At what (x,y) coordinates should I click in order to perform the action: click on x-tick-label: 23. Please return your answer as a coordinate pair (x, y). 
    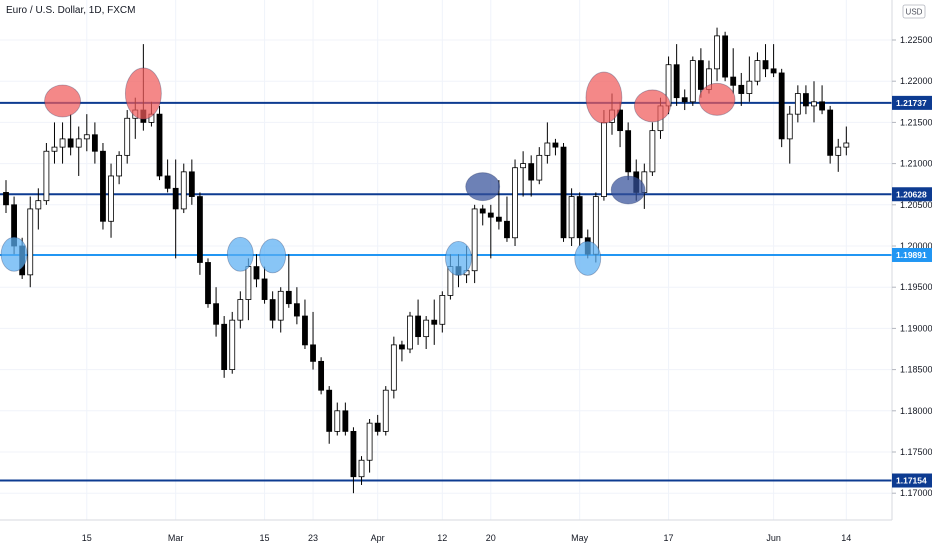
    Looking at the image, I should click on (313, 538).